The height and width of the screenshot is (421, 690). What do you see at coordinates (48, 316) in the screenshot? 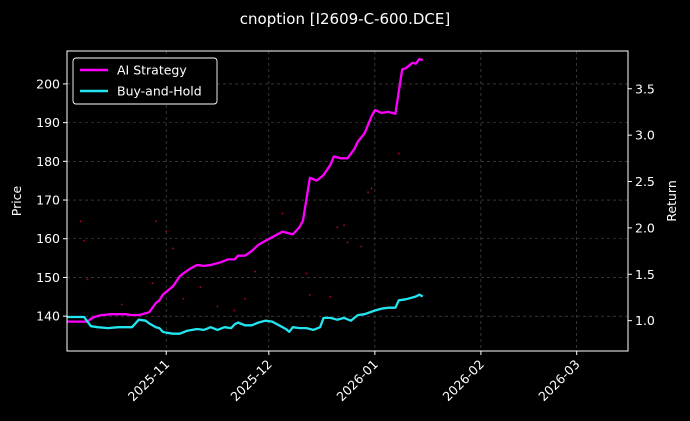
I see `y-tick-label-left: 140` at bounding box center [48, 316].